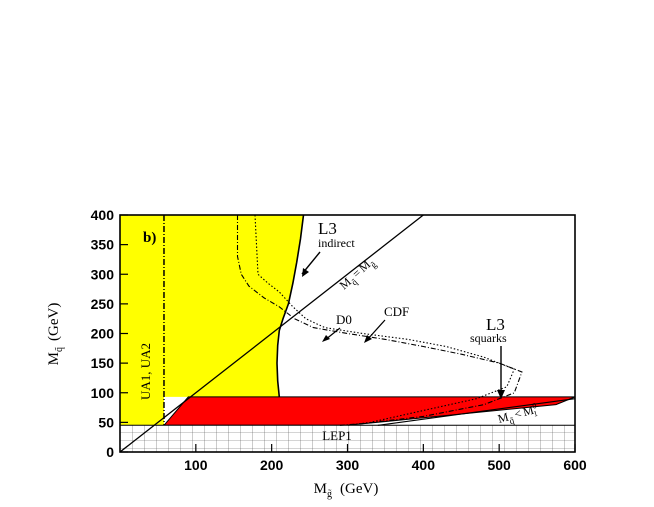  Describe the element at coordinates (501, 394) in the screenshot. I see `l3-squarks-arrowhead` at that location.